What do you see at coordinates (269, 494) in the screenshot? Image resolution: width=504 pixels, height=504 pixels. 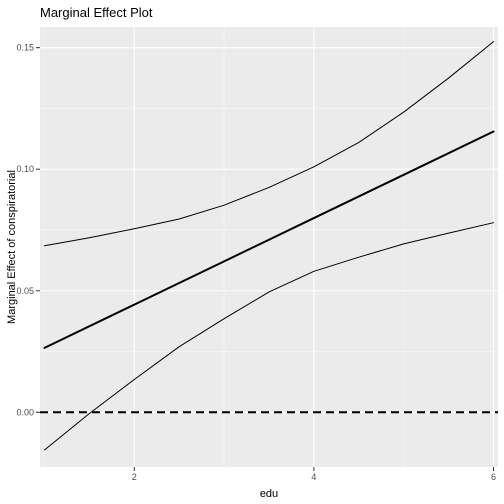 I see `x-axis-title: edu` at bounding box center [269, 494].